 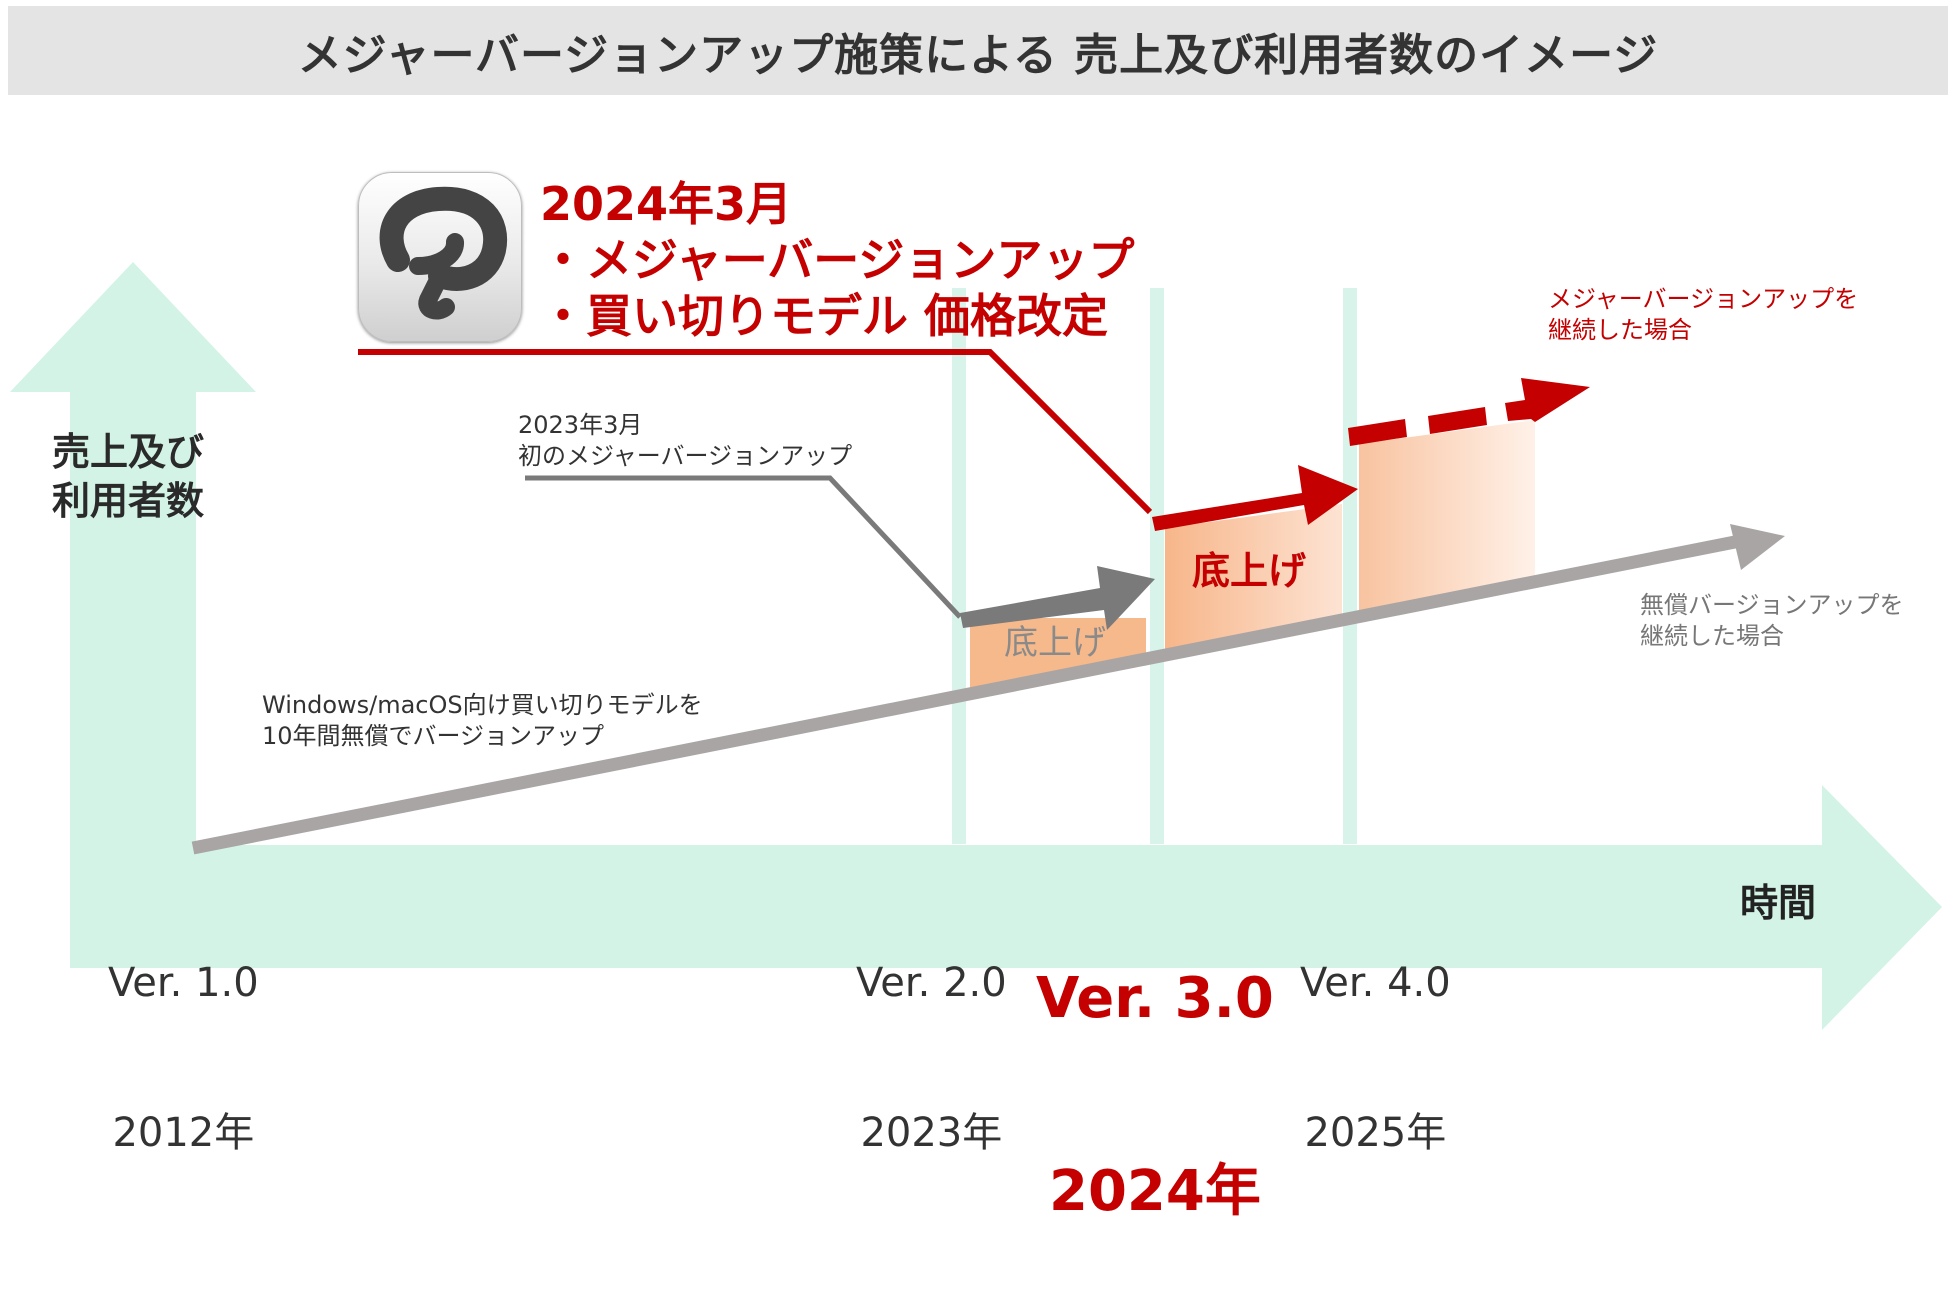 What do you see at coordinates (743, 547) in the screenshot?
I see `callout-2023-line` at bounding box center [743, 547].